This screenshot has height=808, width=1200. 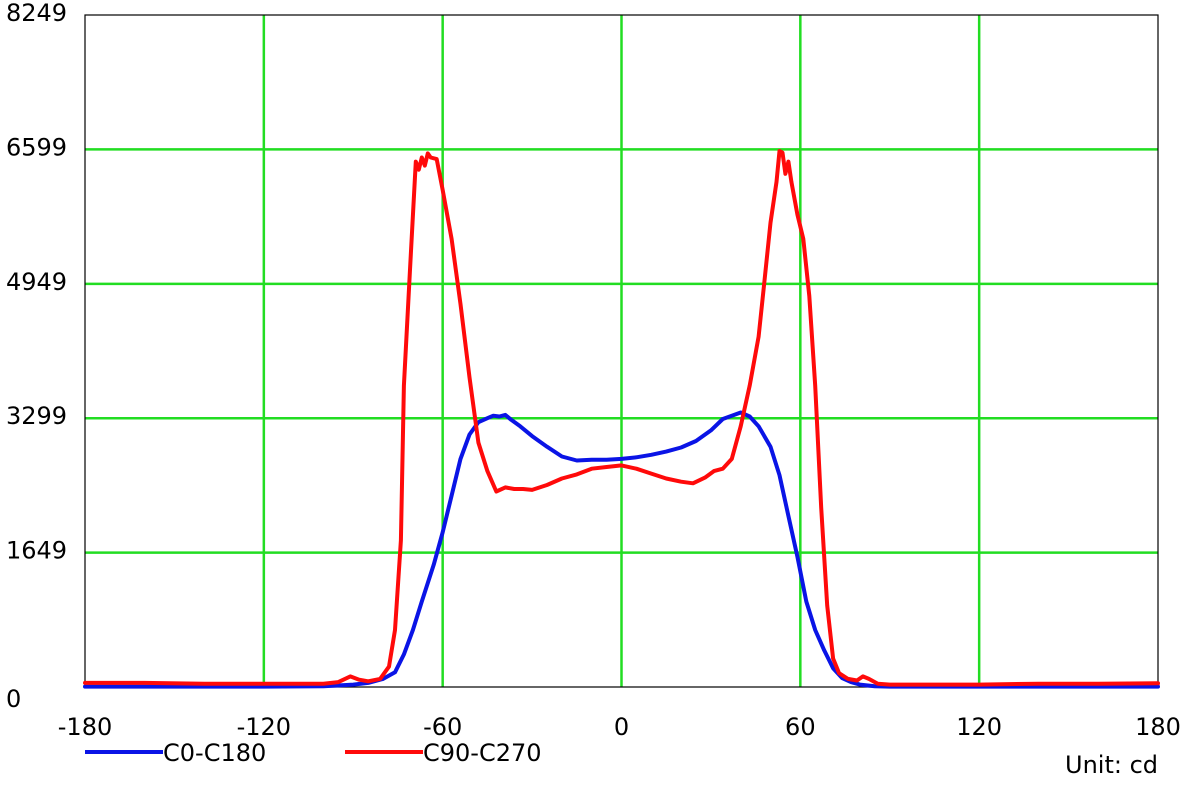 I want to click on legend-label: C0-C180, so click(x=214, y=753).